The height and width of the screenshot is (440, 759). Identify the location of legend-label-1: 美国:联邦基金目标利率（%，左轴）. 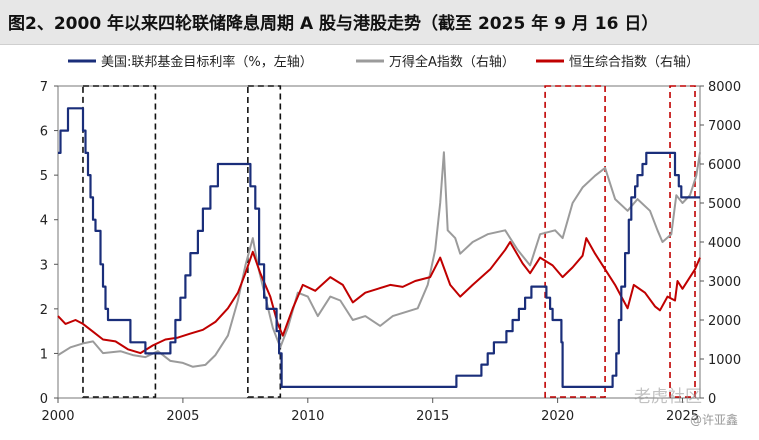
(207, 62).